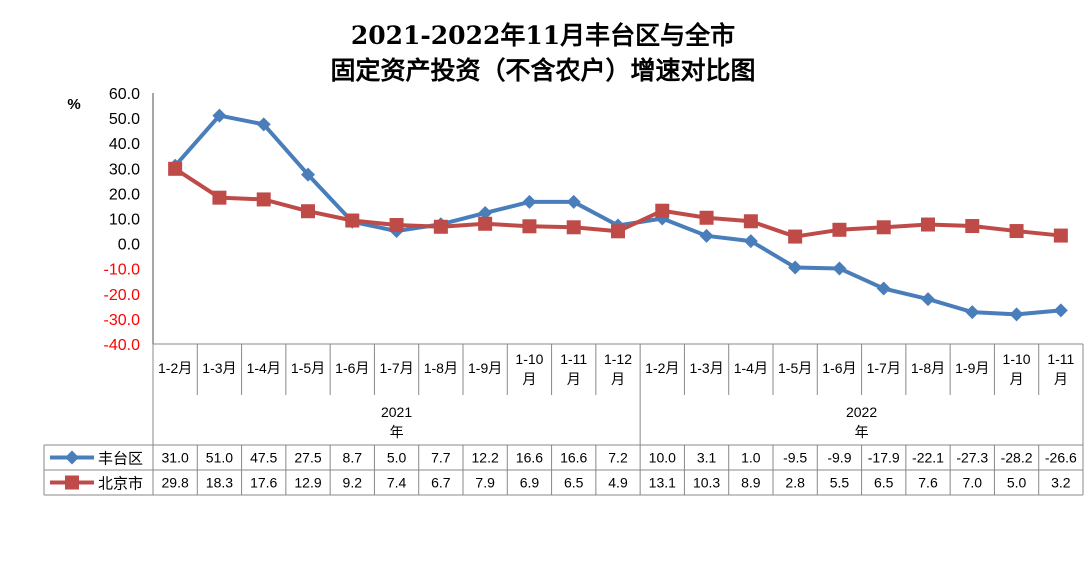 This screenshot has width=1087, height=574. Describe the element at coordinates (397, 483) in the screenshot. I see `table-cell: 7.4` at that location.